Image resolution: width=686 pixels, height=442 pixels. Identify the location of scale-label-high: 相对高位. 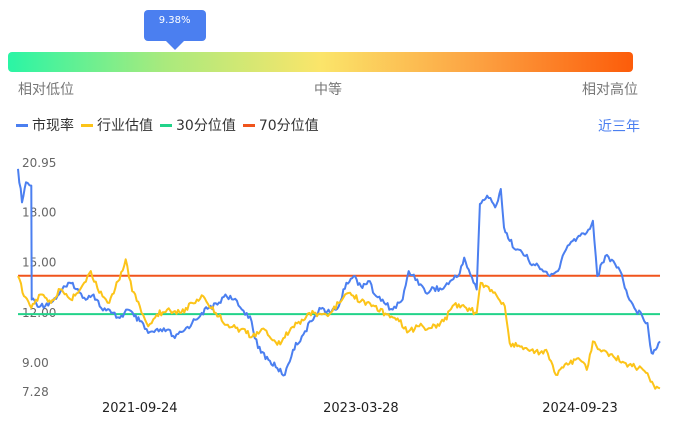
(610, 90).